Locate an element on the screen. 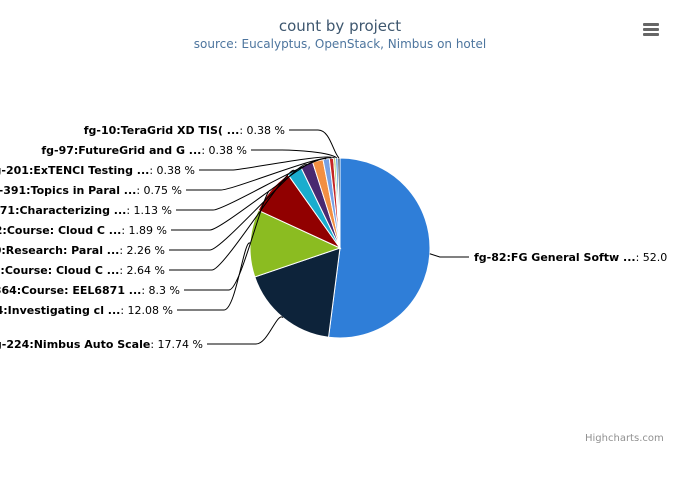 The image size is (680, 500). slice-label-text: fg-362:Course: Cloud C ...: 1.89 % is located at coordinates (83, 230).